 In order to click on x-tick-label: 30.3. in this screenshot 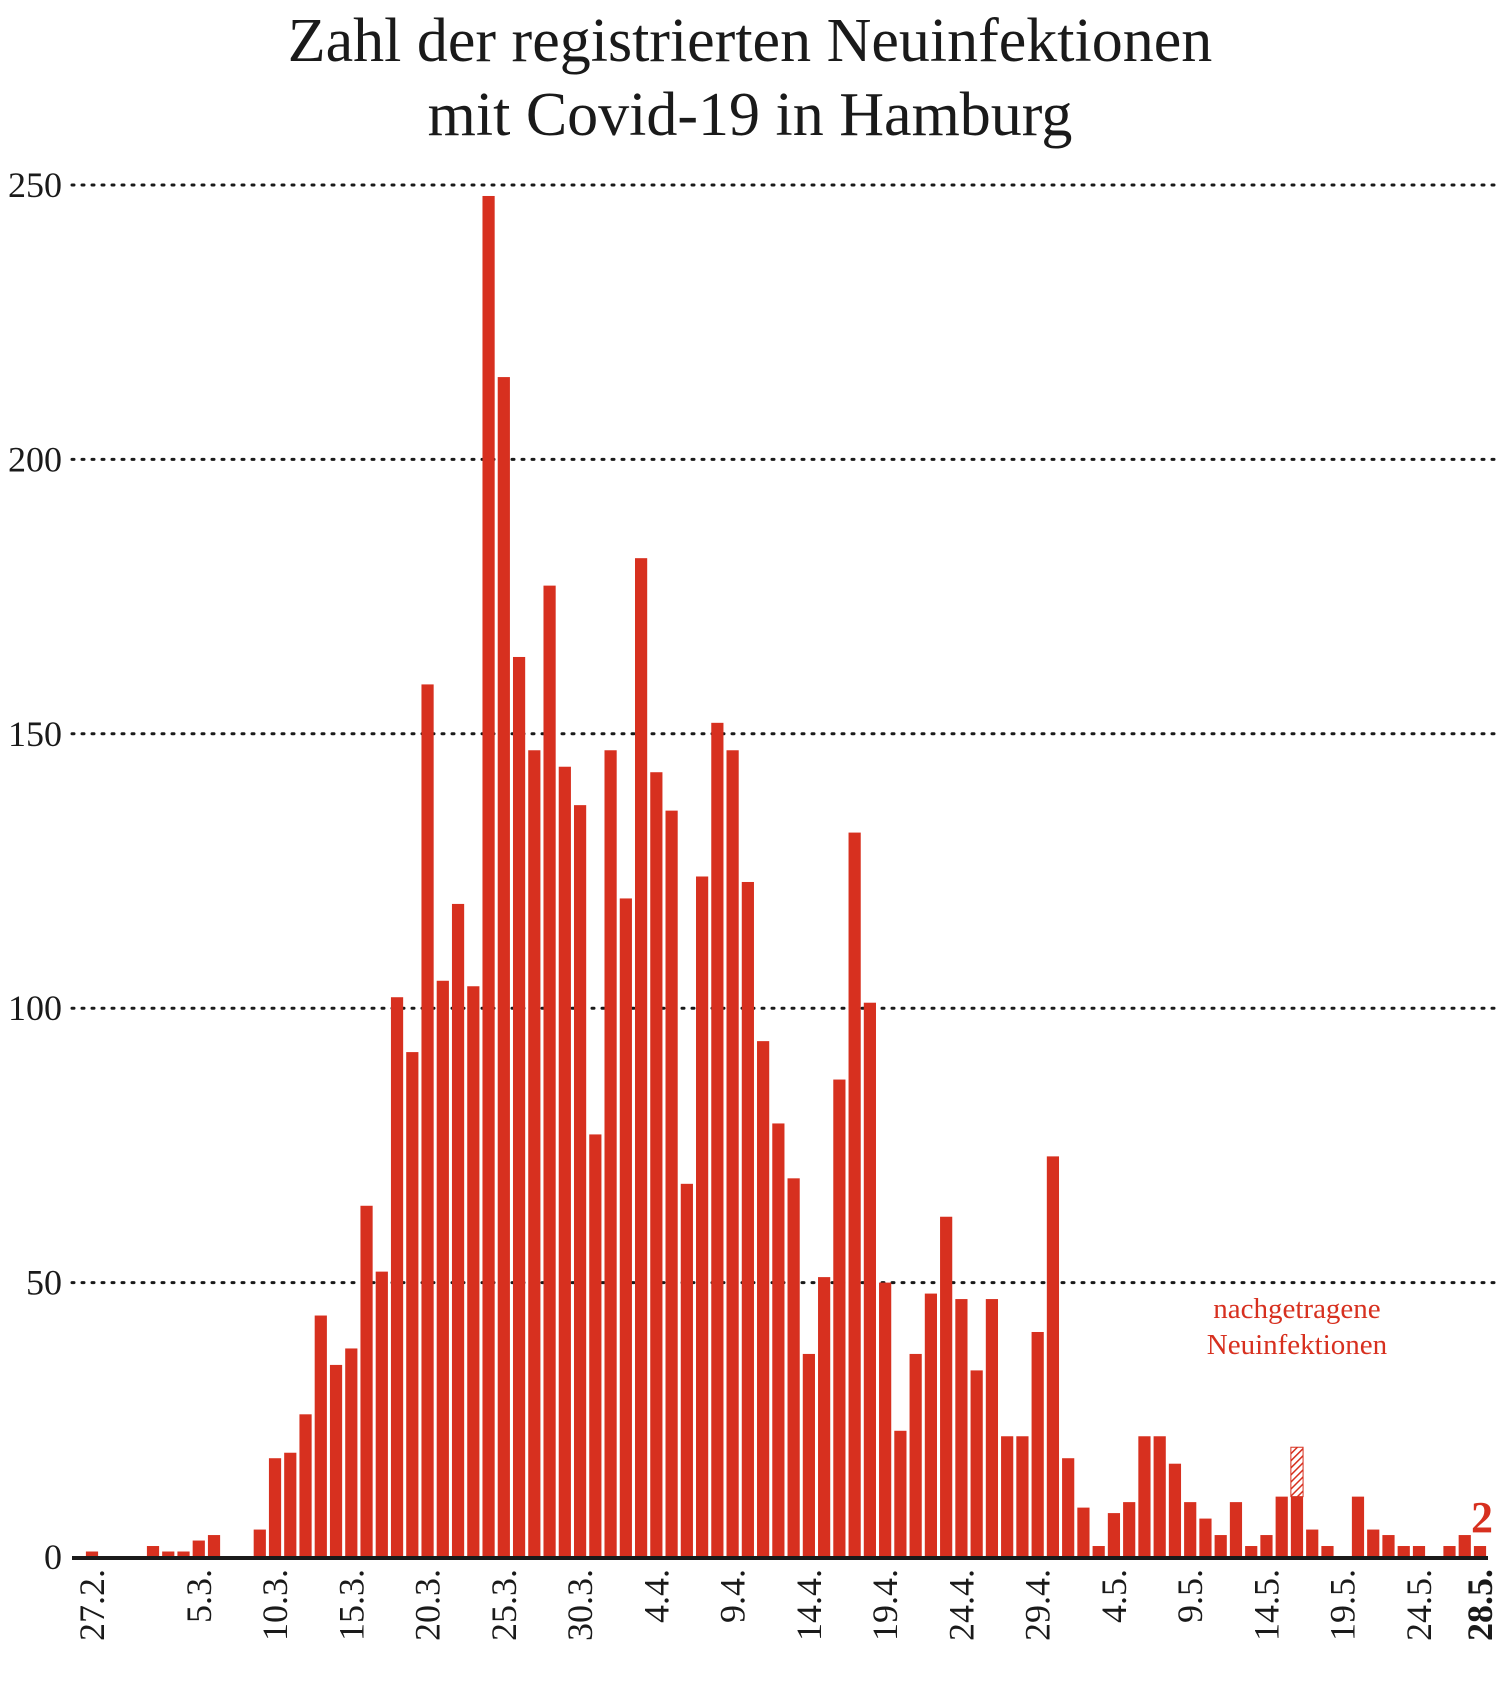, I will do `click(580, 1605)`.